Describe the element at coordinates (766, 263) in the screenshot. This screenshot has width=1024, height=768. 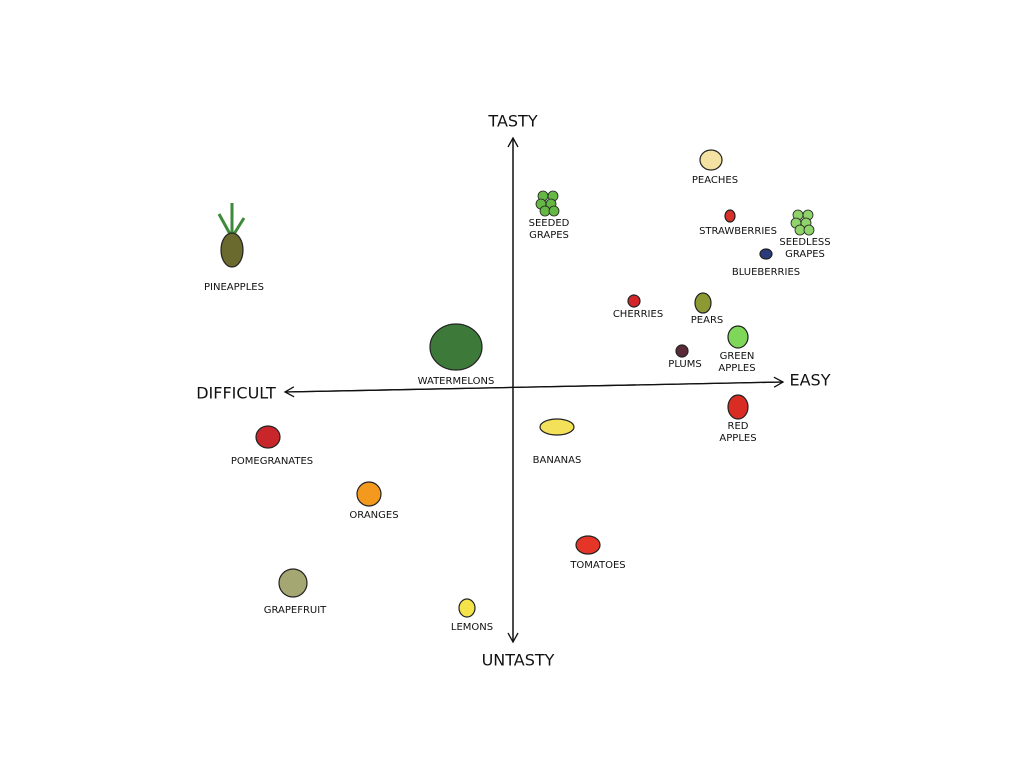
I see `fruit: BLUEBERRIES` at that location.